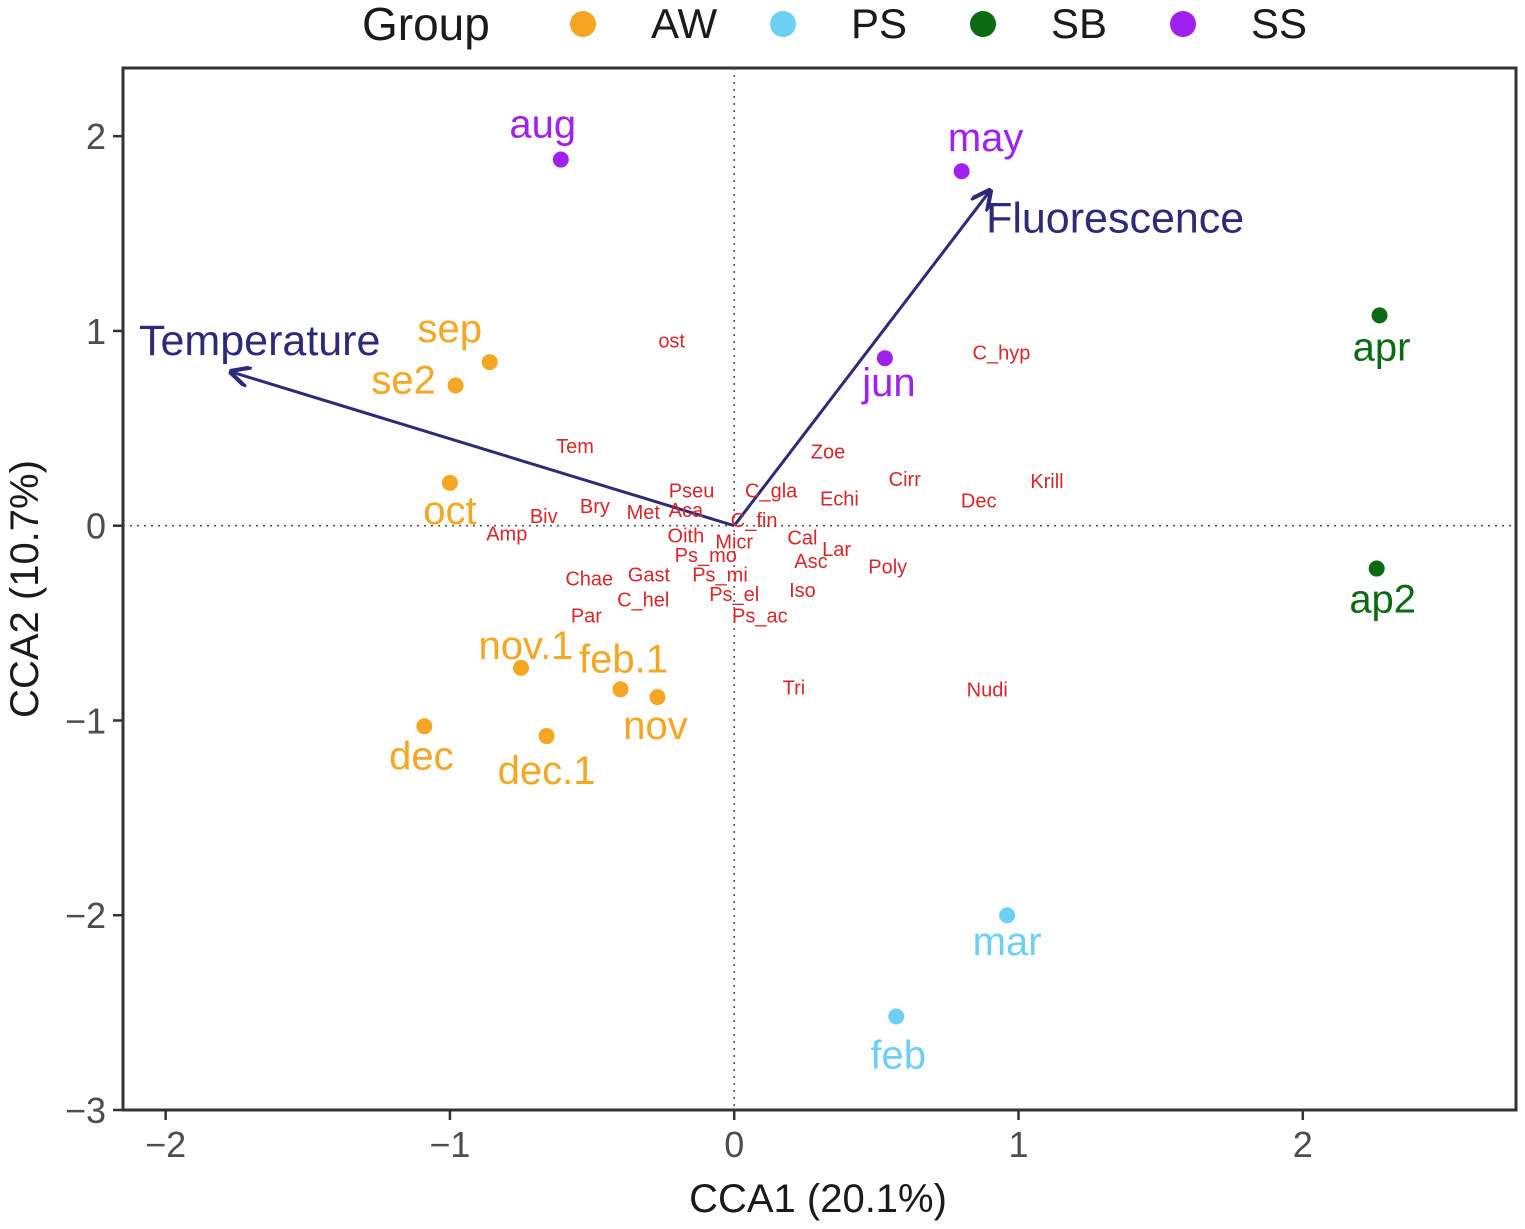 Image resolution: width=1525 pixels, height=1229 pixels. I want to click on sample-point-oct, so click(449, 482).